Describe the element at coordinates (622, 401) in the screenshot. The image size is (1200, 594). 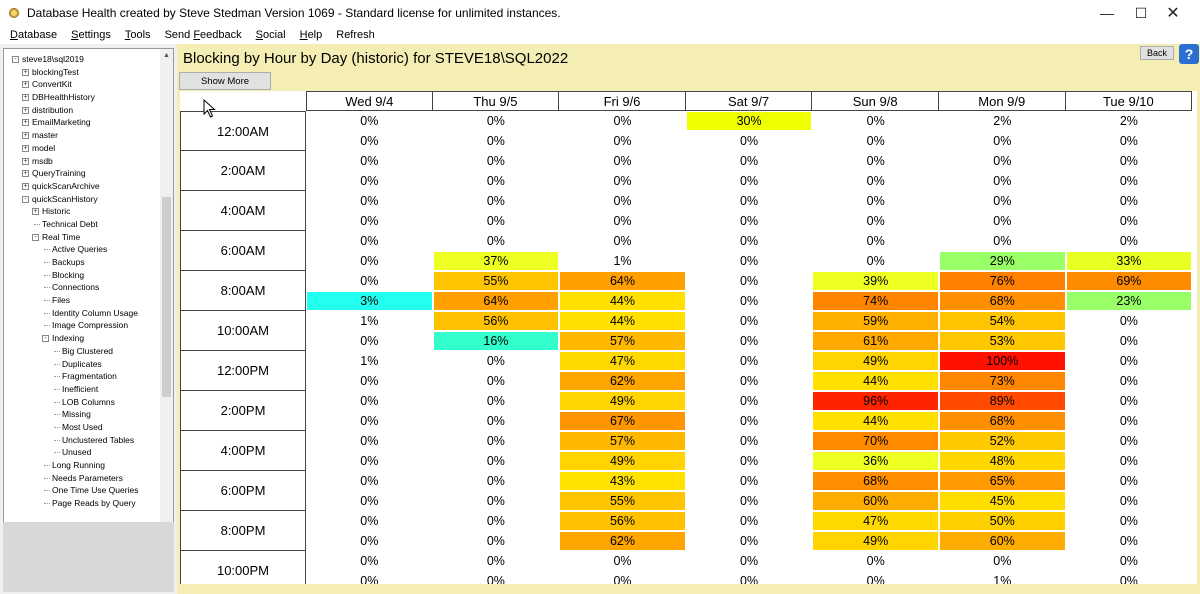
I see `heatmap-cell: 49%` at that location.